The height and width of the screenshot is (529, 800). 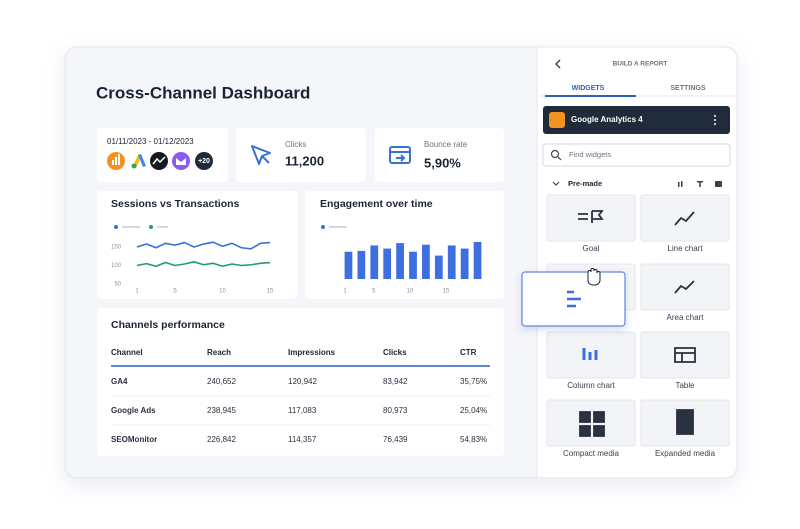 I want to click on search-box, so click(x=636, y=155).